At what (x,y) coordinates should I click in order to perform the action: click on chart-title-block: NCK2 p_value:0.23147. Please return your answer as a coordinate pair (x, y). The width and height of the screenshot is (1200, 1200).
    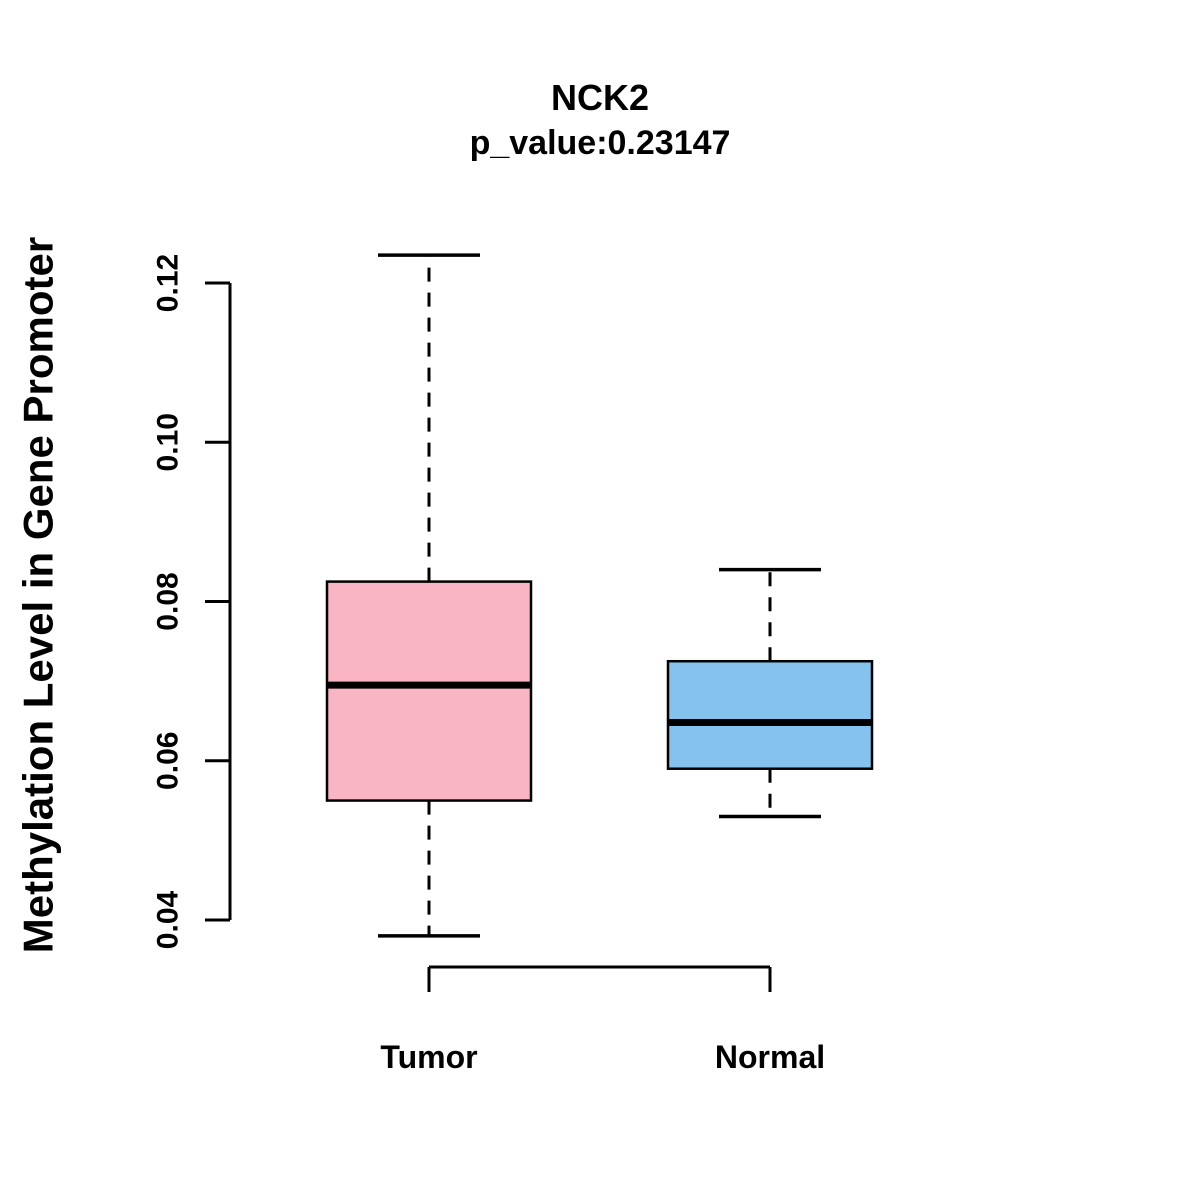
    Looking at the image, I should click on (600, 121).